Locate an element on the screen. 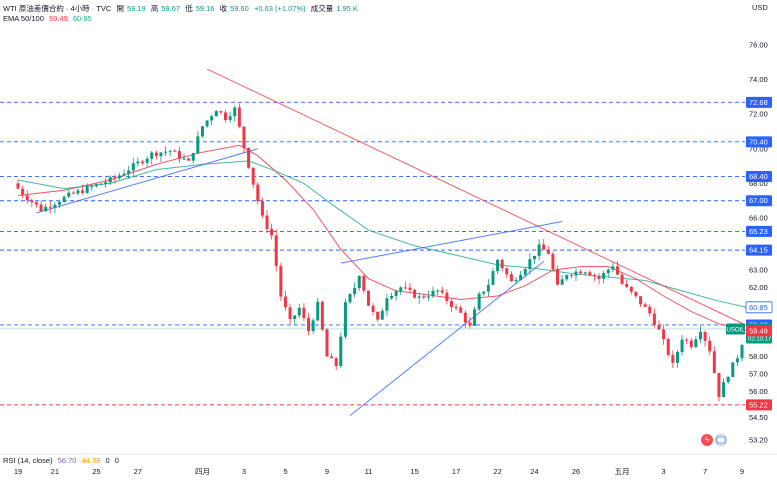  y-tick-label: 53.20 is located at coordinates (758, 439).